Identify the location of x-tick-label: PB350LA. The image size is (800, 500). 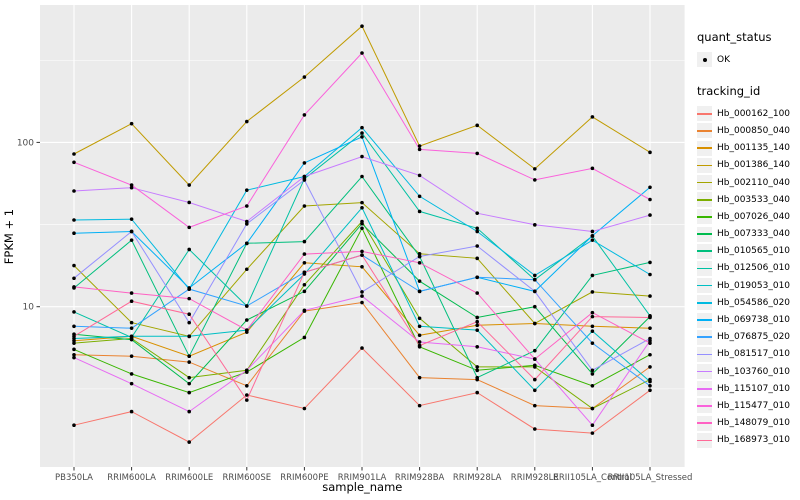
(74, 478).